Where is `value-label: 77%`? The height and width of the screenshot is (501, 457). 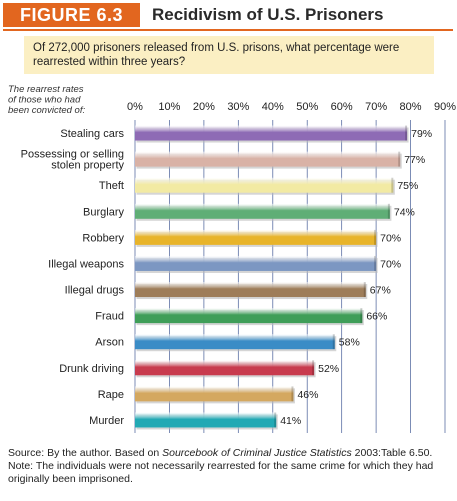 value-label: 77% is located at coordinates (414, 160).